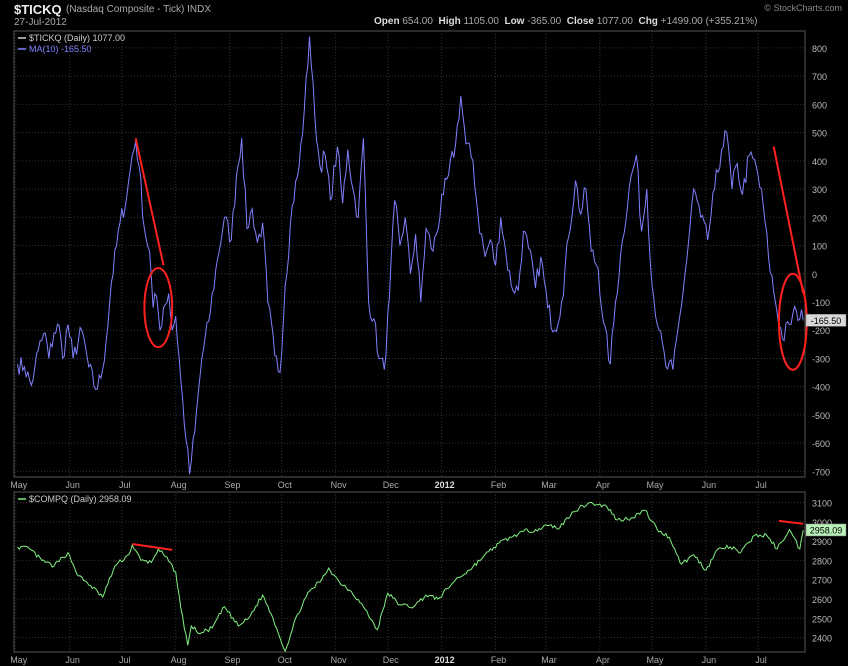 This screenshot has height=666, width=848. Describe the element at coordinates (544, 21) in the screenshot. I see `low-value: -365.00` at that location.